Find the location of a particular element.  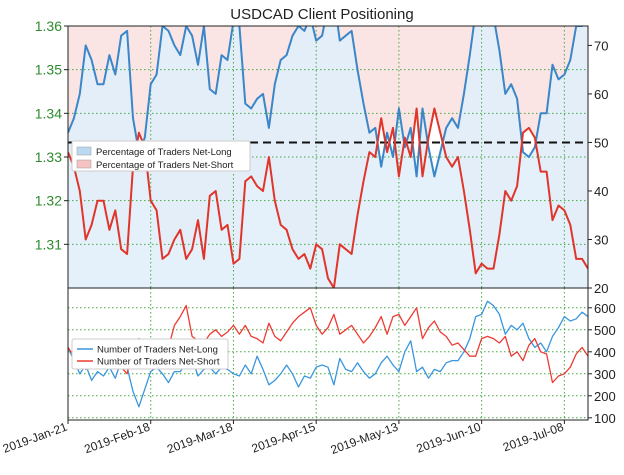

left-axis-tick-label: 1.34 is located at coordinates (48, 113).